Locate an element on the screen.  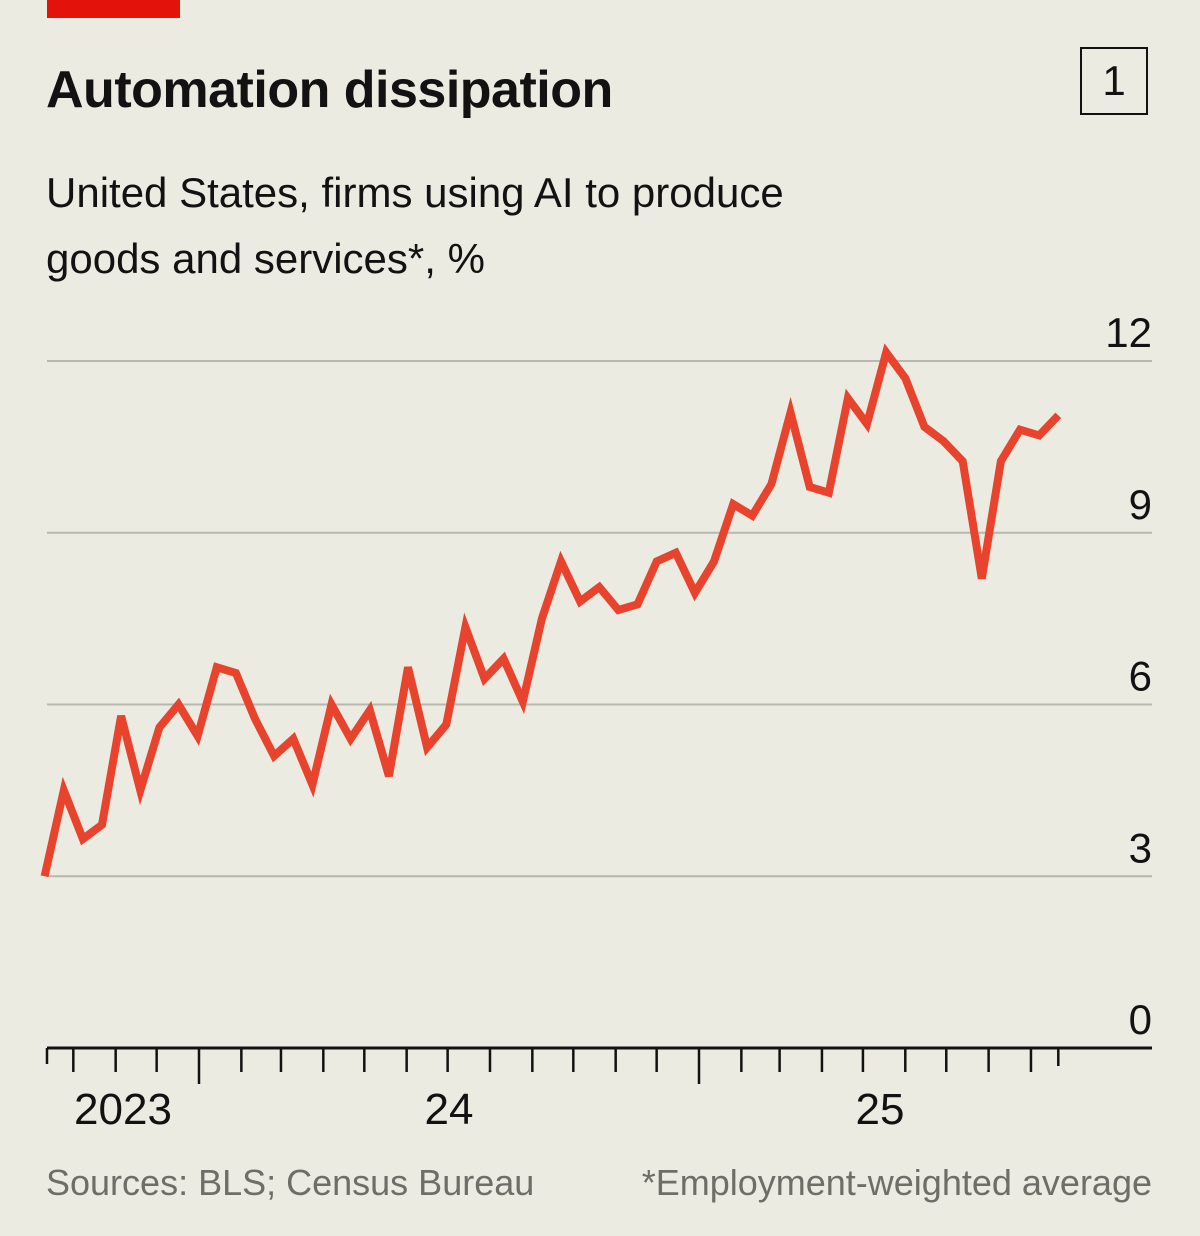
y-tick-label: 6 is located at coordinates (1140, 676).